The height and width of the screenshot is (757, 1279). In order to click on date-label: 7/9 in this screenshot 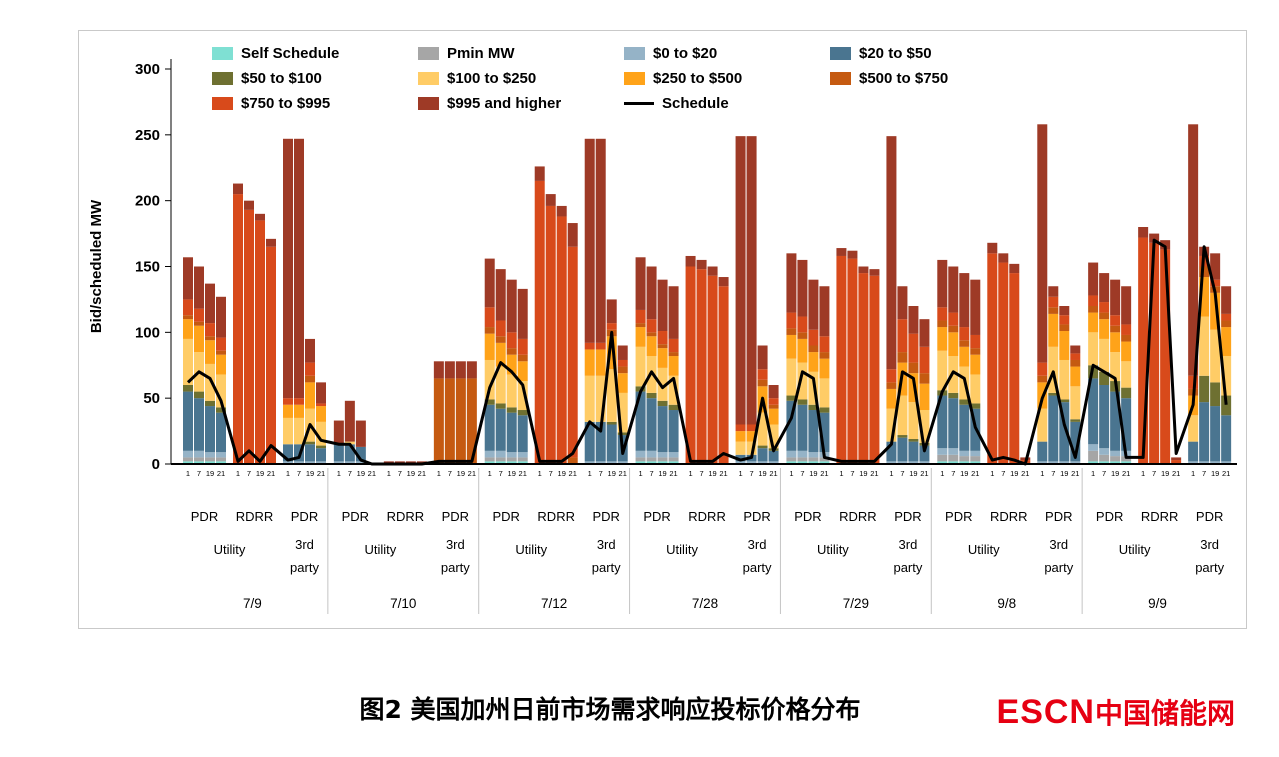, I will do `click(252, 603)`.